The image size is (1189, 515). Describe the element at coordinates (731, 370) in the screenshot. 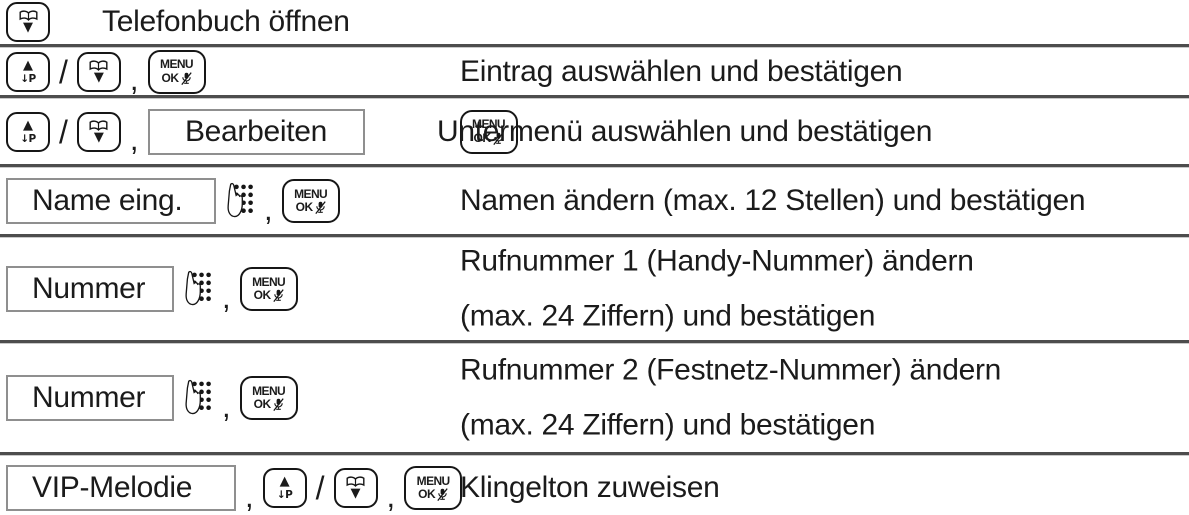

I see `step-text-line-1: Rufnummer 2 (Festnetz-Nummer) ändern` at that location.